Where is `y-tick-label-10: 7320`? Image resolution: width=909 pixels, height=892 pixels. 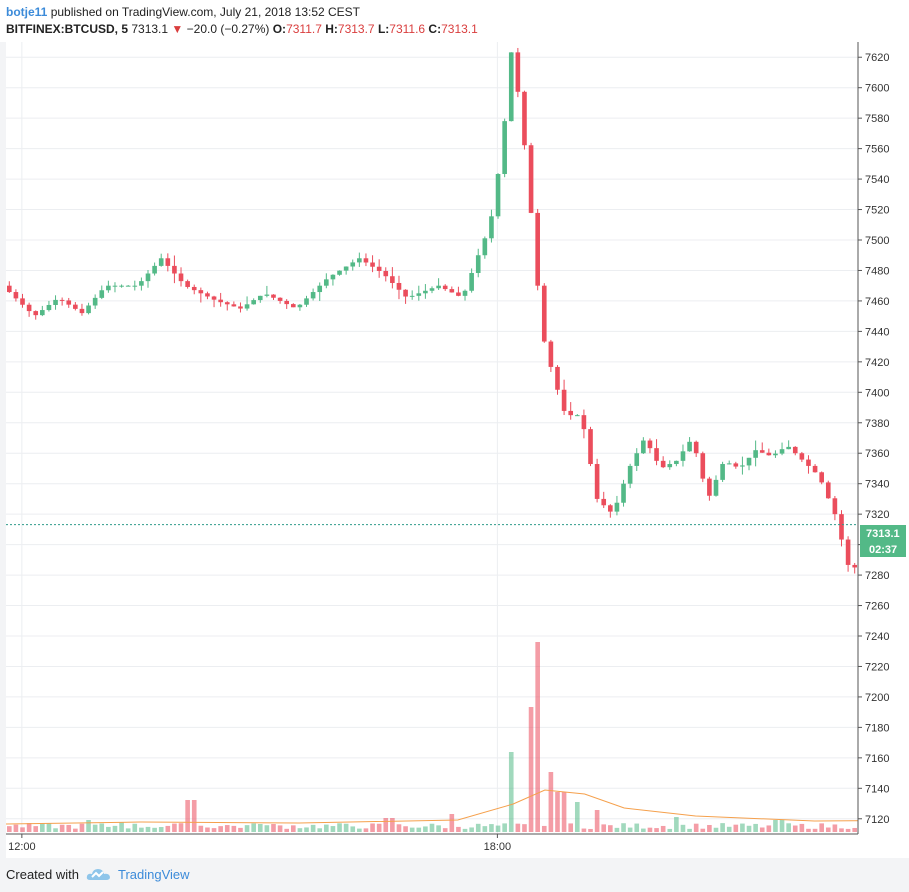 y-tick-label-10: 7320 is located at coordinates (877, 515).